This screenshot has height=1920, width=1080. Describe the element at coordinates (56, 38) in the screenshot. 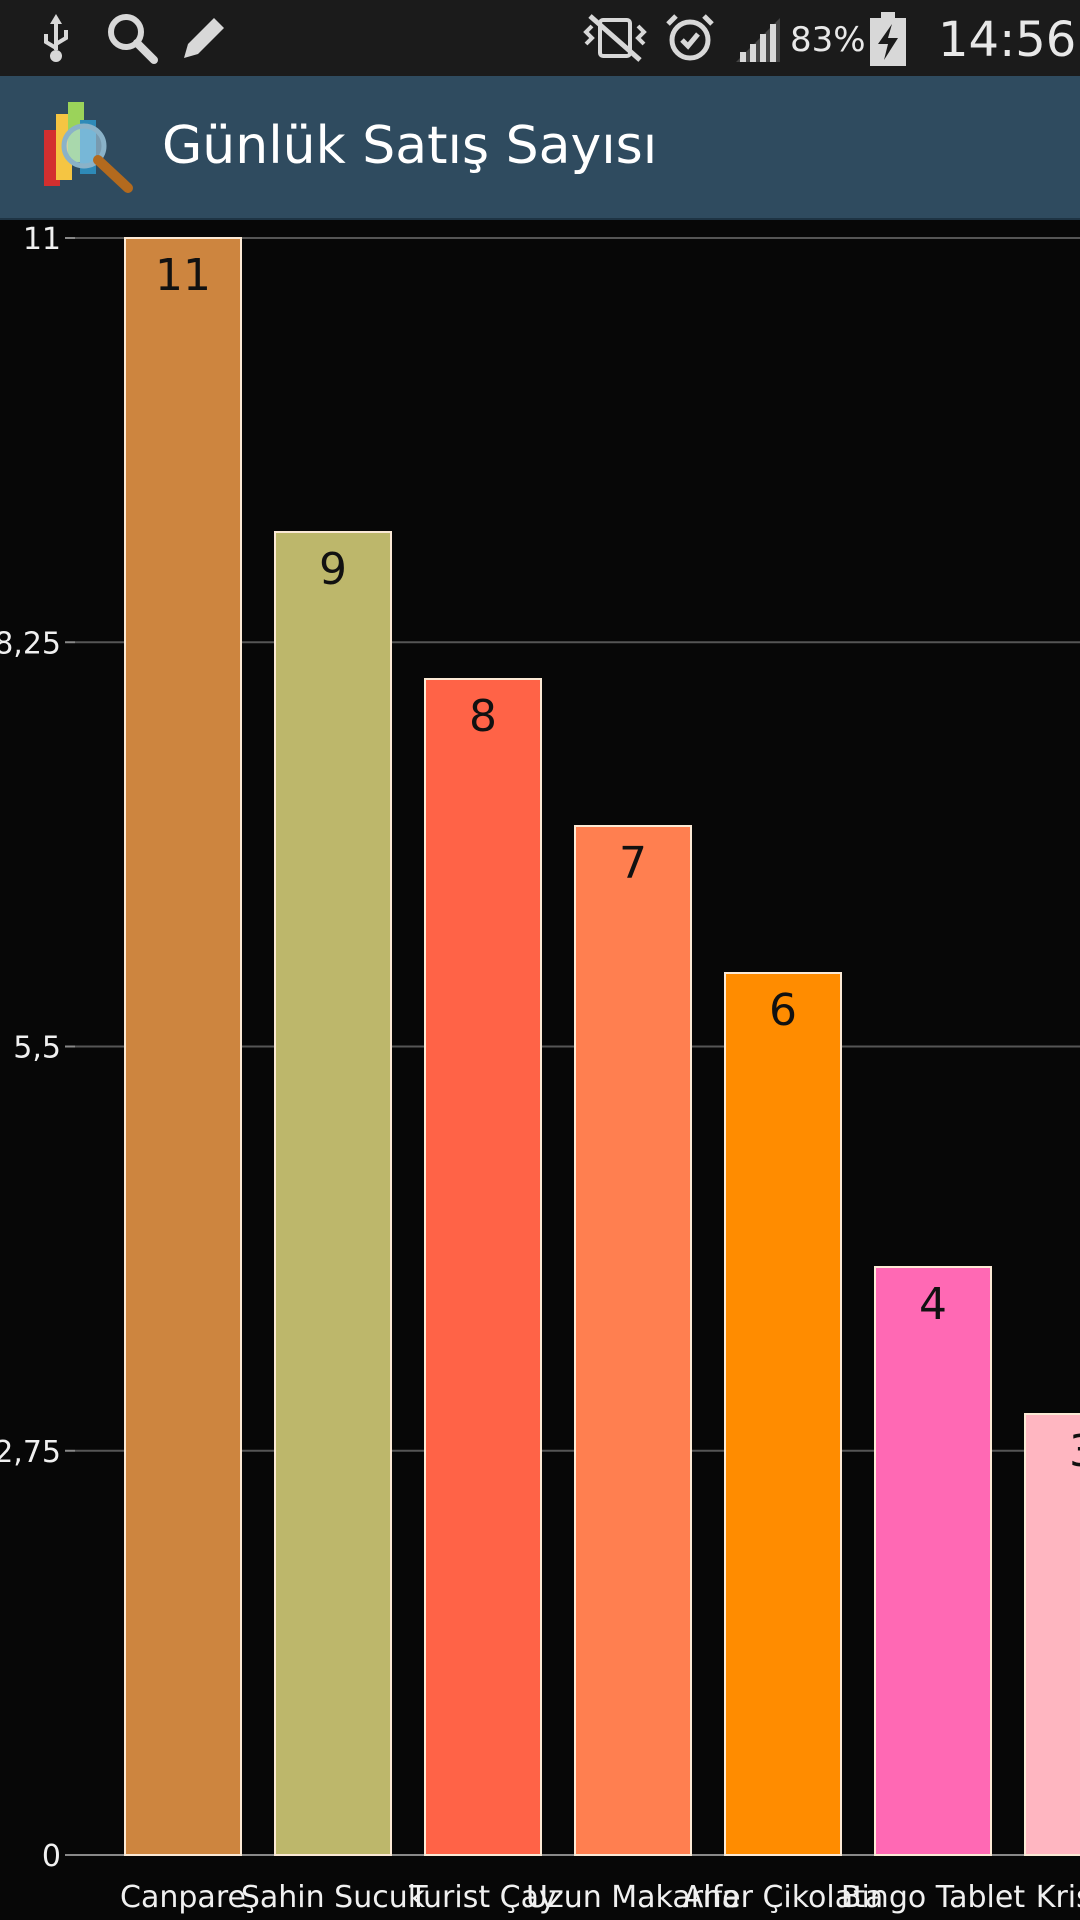

I see `usb-icon` at that location.